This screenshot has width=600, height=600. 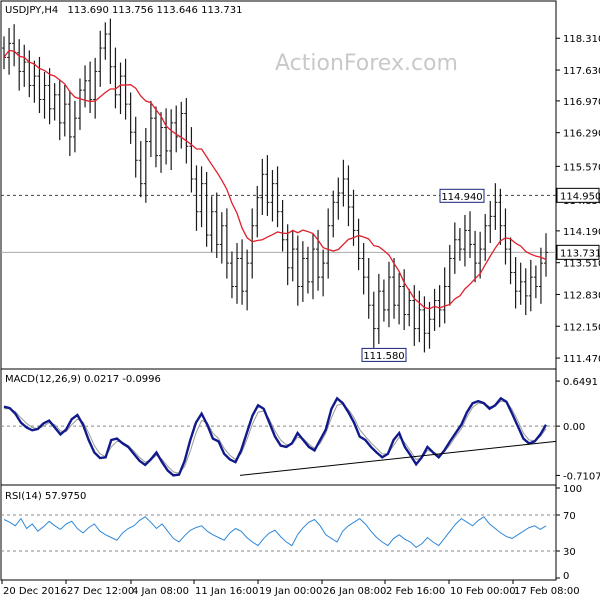 I want to click on rsi-y-tick-label: 30, so click(x=569, y=552).